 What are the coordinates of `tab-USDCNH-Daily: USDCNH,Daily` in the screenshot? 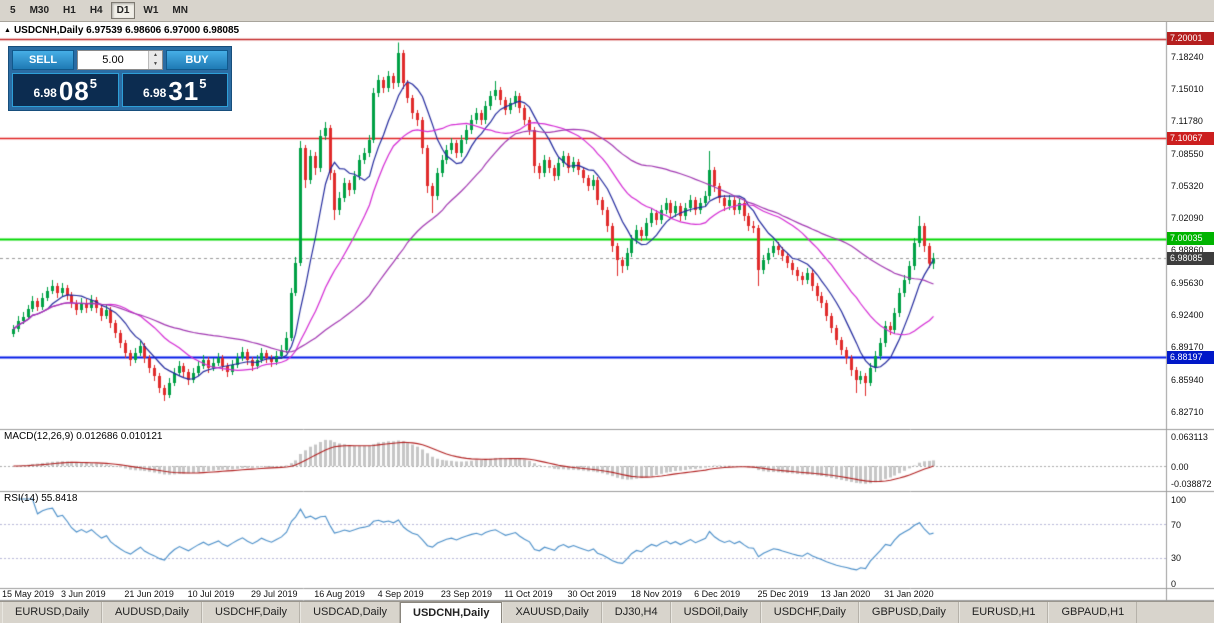 It's located at (451, 612).